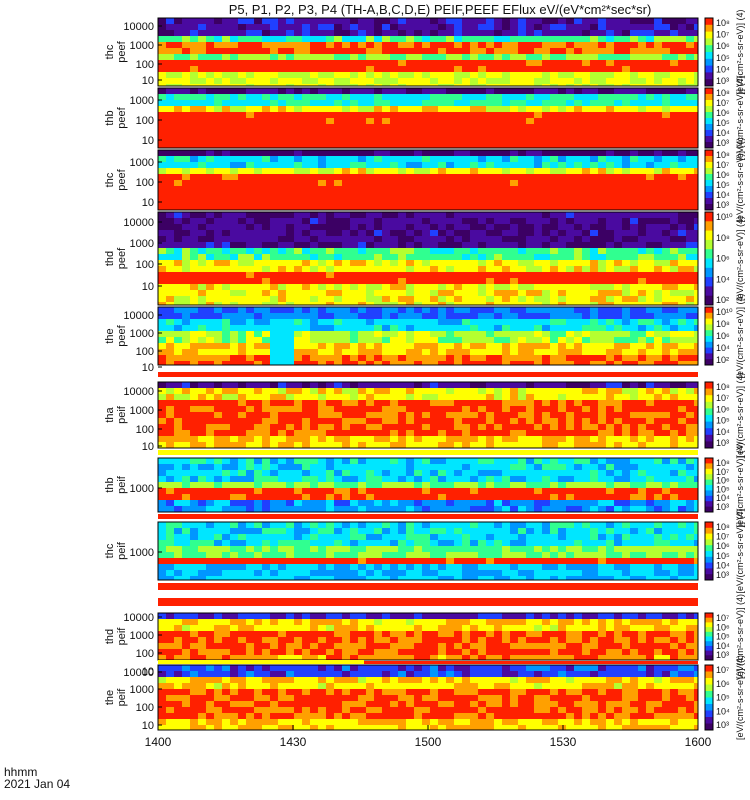  What do you see at coordinates (110, 335) in the screenshot?
I see `panel-y-label: the` at bounding box center [110, 335].